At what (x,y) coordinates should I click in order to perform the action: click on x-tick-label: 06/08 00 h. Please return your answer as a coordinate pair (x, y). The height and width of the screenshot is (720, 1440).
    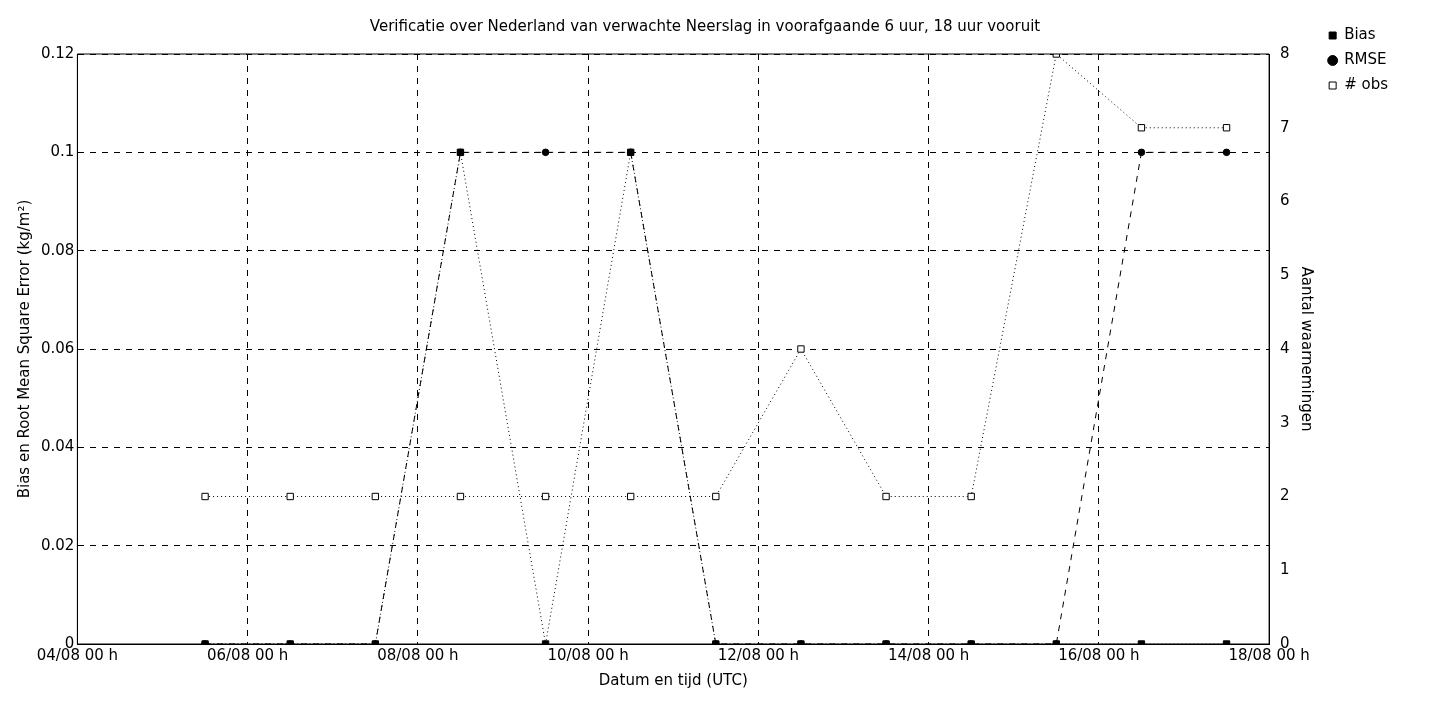
    Looking at the image, I should click on (247, 654).